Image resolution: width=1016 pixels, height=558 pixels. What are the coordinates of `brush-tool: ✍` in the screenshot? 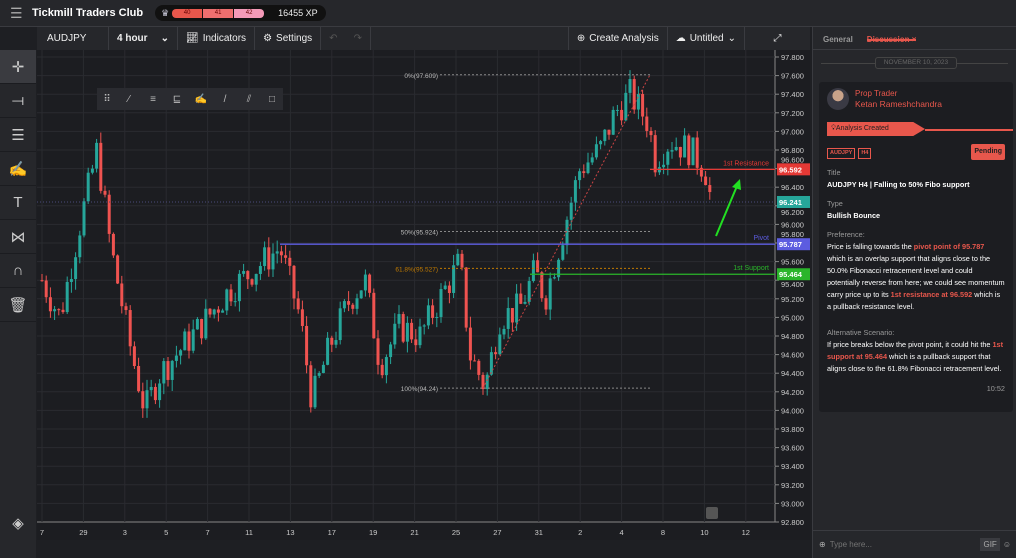 It's located at (18, 169).